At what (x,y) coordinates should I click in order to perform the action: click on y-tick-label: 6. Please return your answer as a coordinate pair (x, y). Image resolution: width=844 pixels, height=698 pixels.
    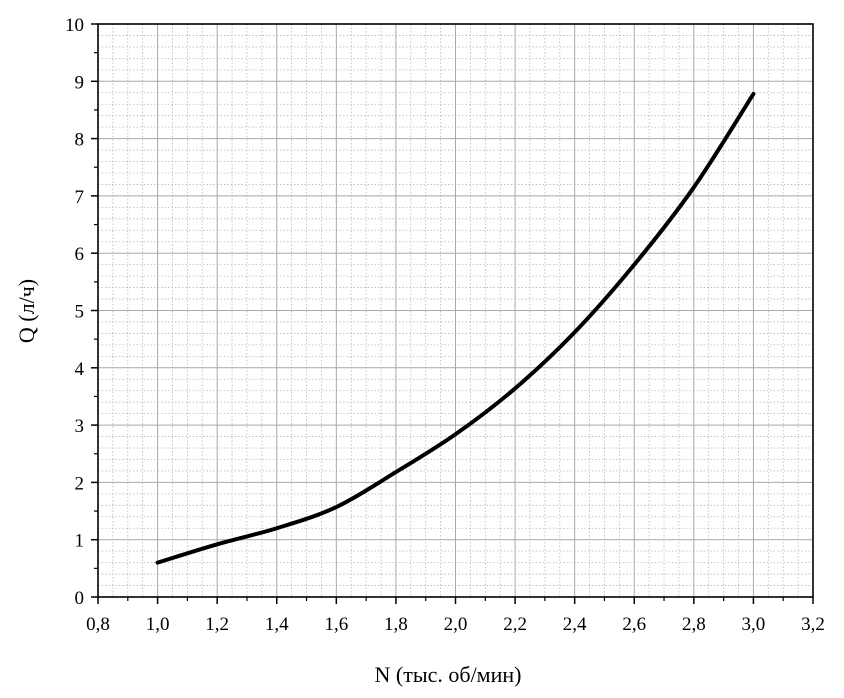
    Looking at the image, I should click on (80, 254).